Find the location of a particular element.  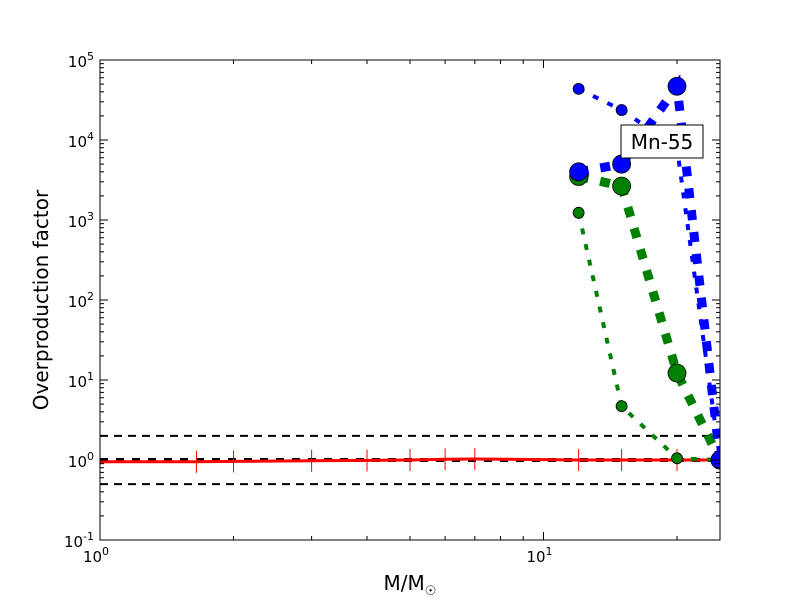

y-tick-label: 10⁰ is located at coordinates (81, 460).